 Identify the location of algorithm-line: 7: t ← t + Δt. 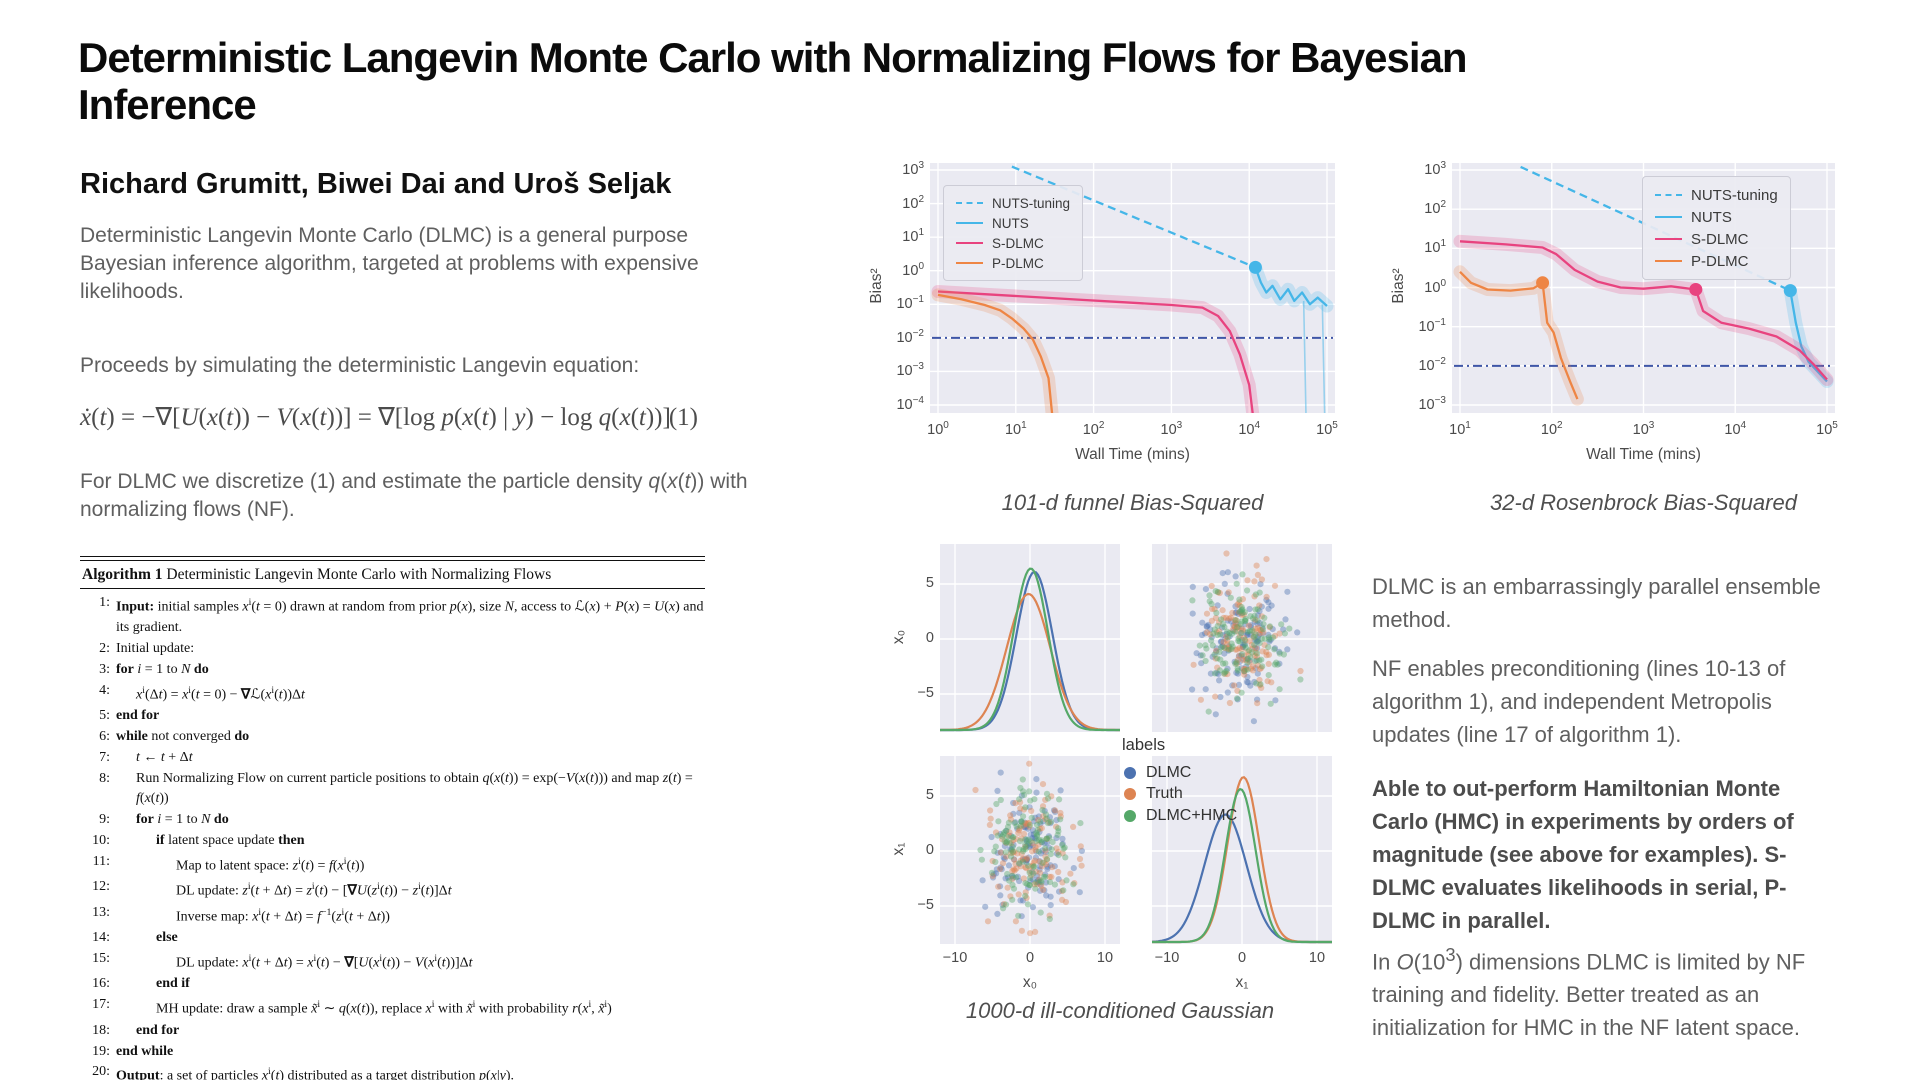
(392, 758).